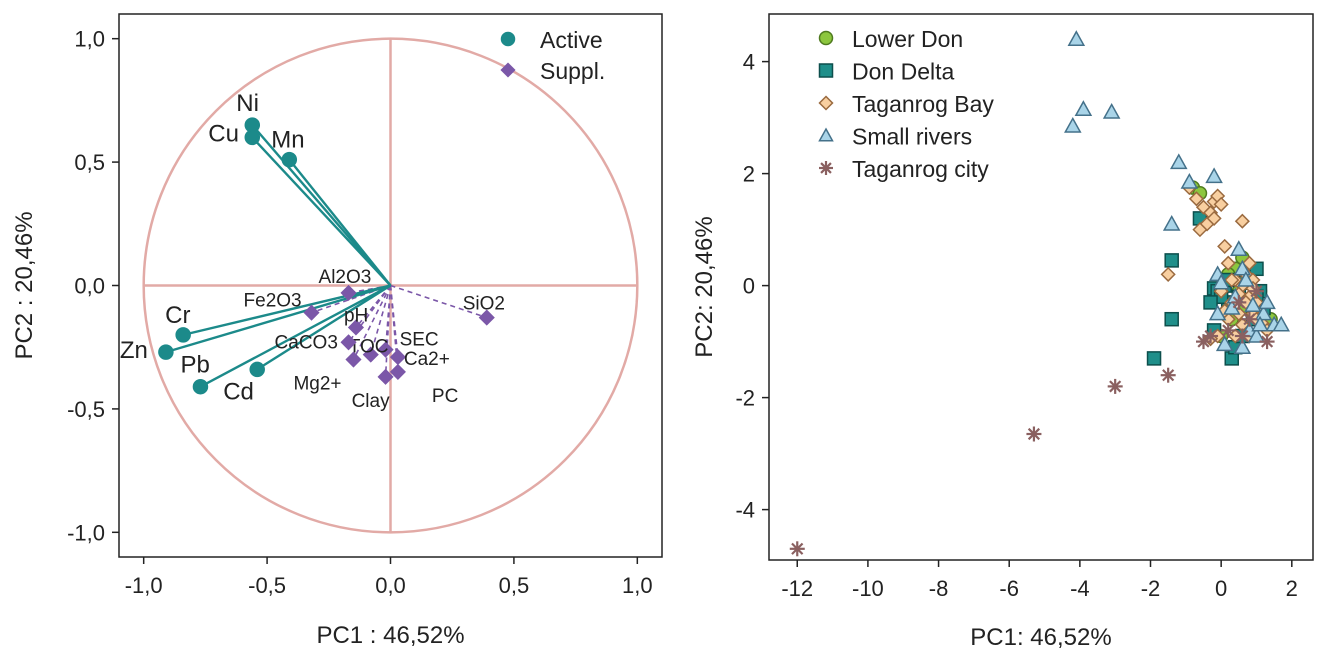 Image resolution: width=1325 pixels, height=650 pixels. I want to click on suppl-label-al2o3: Al2O3, so click(345, 277).